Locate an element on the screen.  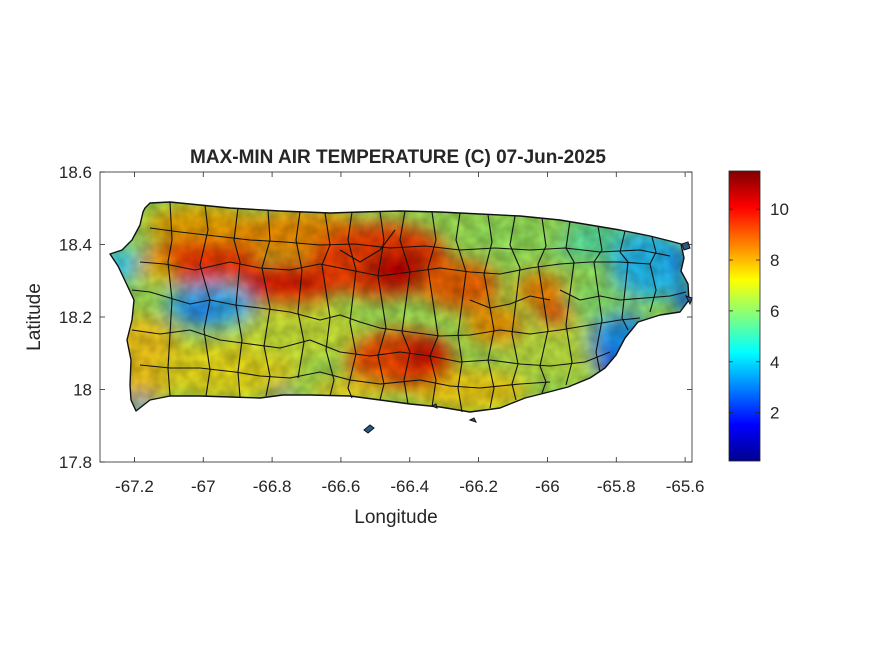
x-tick-label: -67 is located at coordinates (203, 486).